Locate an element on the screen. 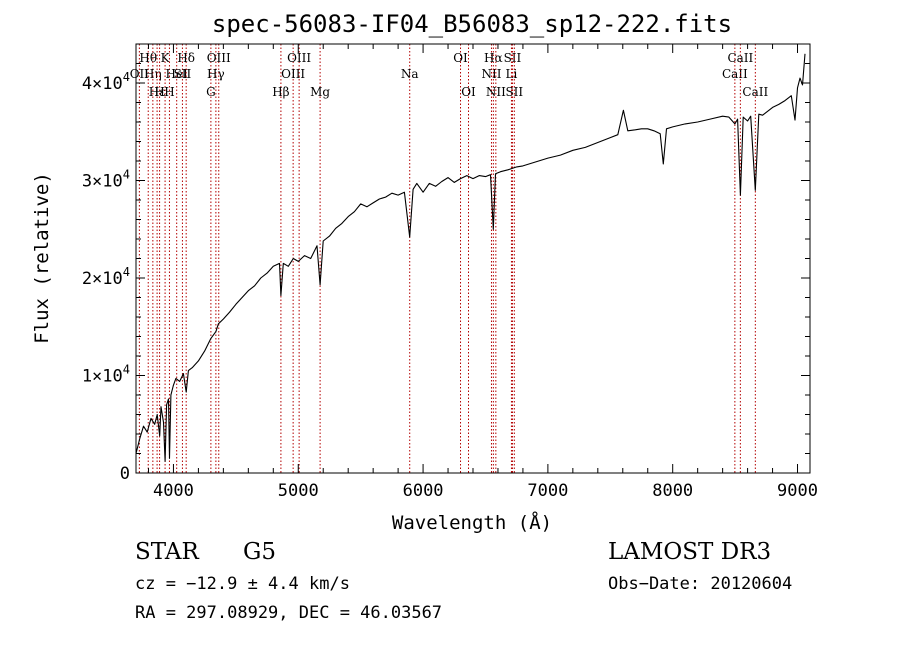  chart-title: spec-56083-IF04_B56083_sp12-222.fits is located at coordinates (472, 24).